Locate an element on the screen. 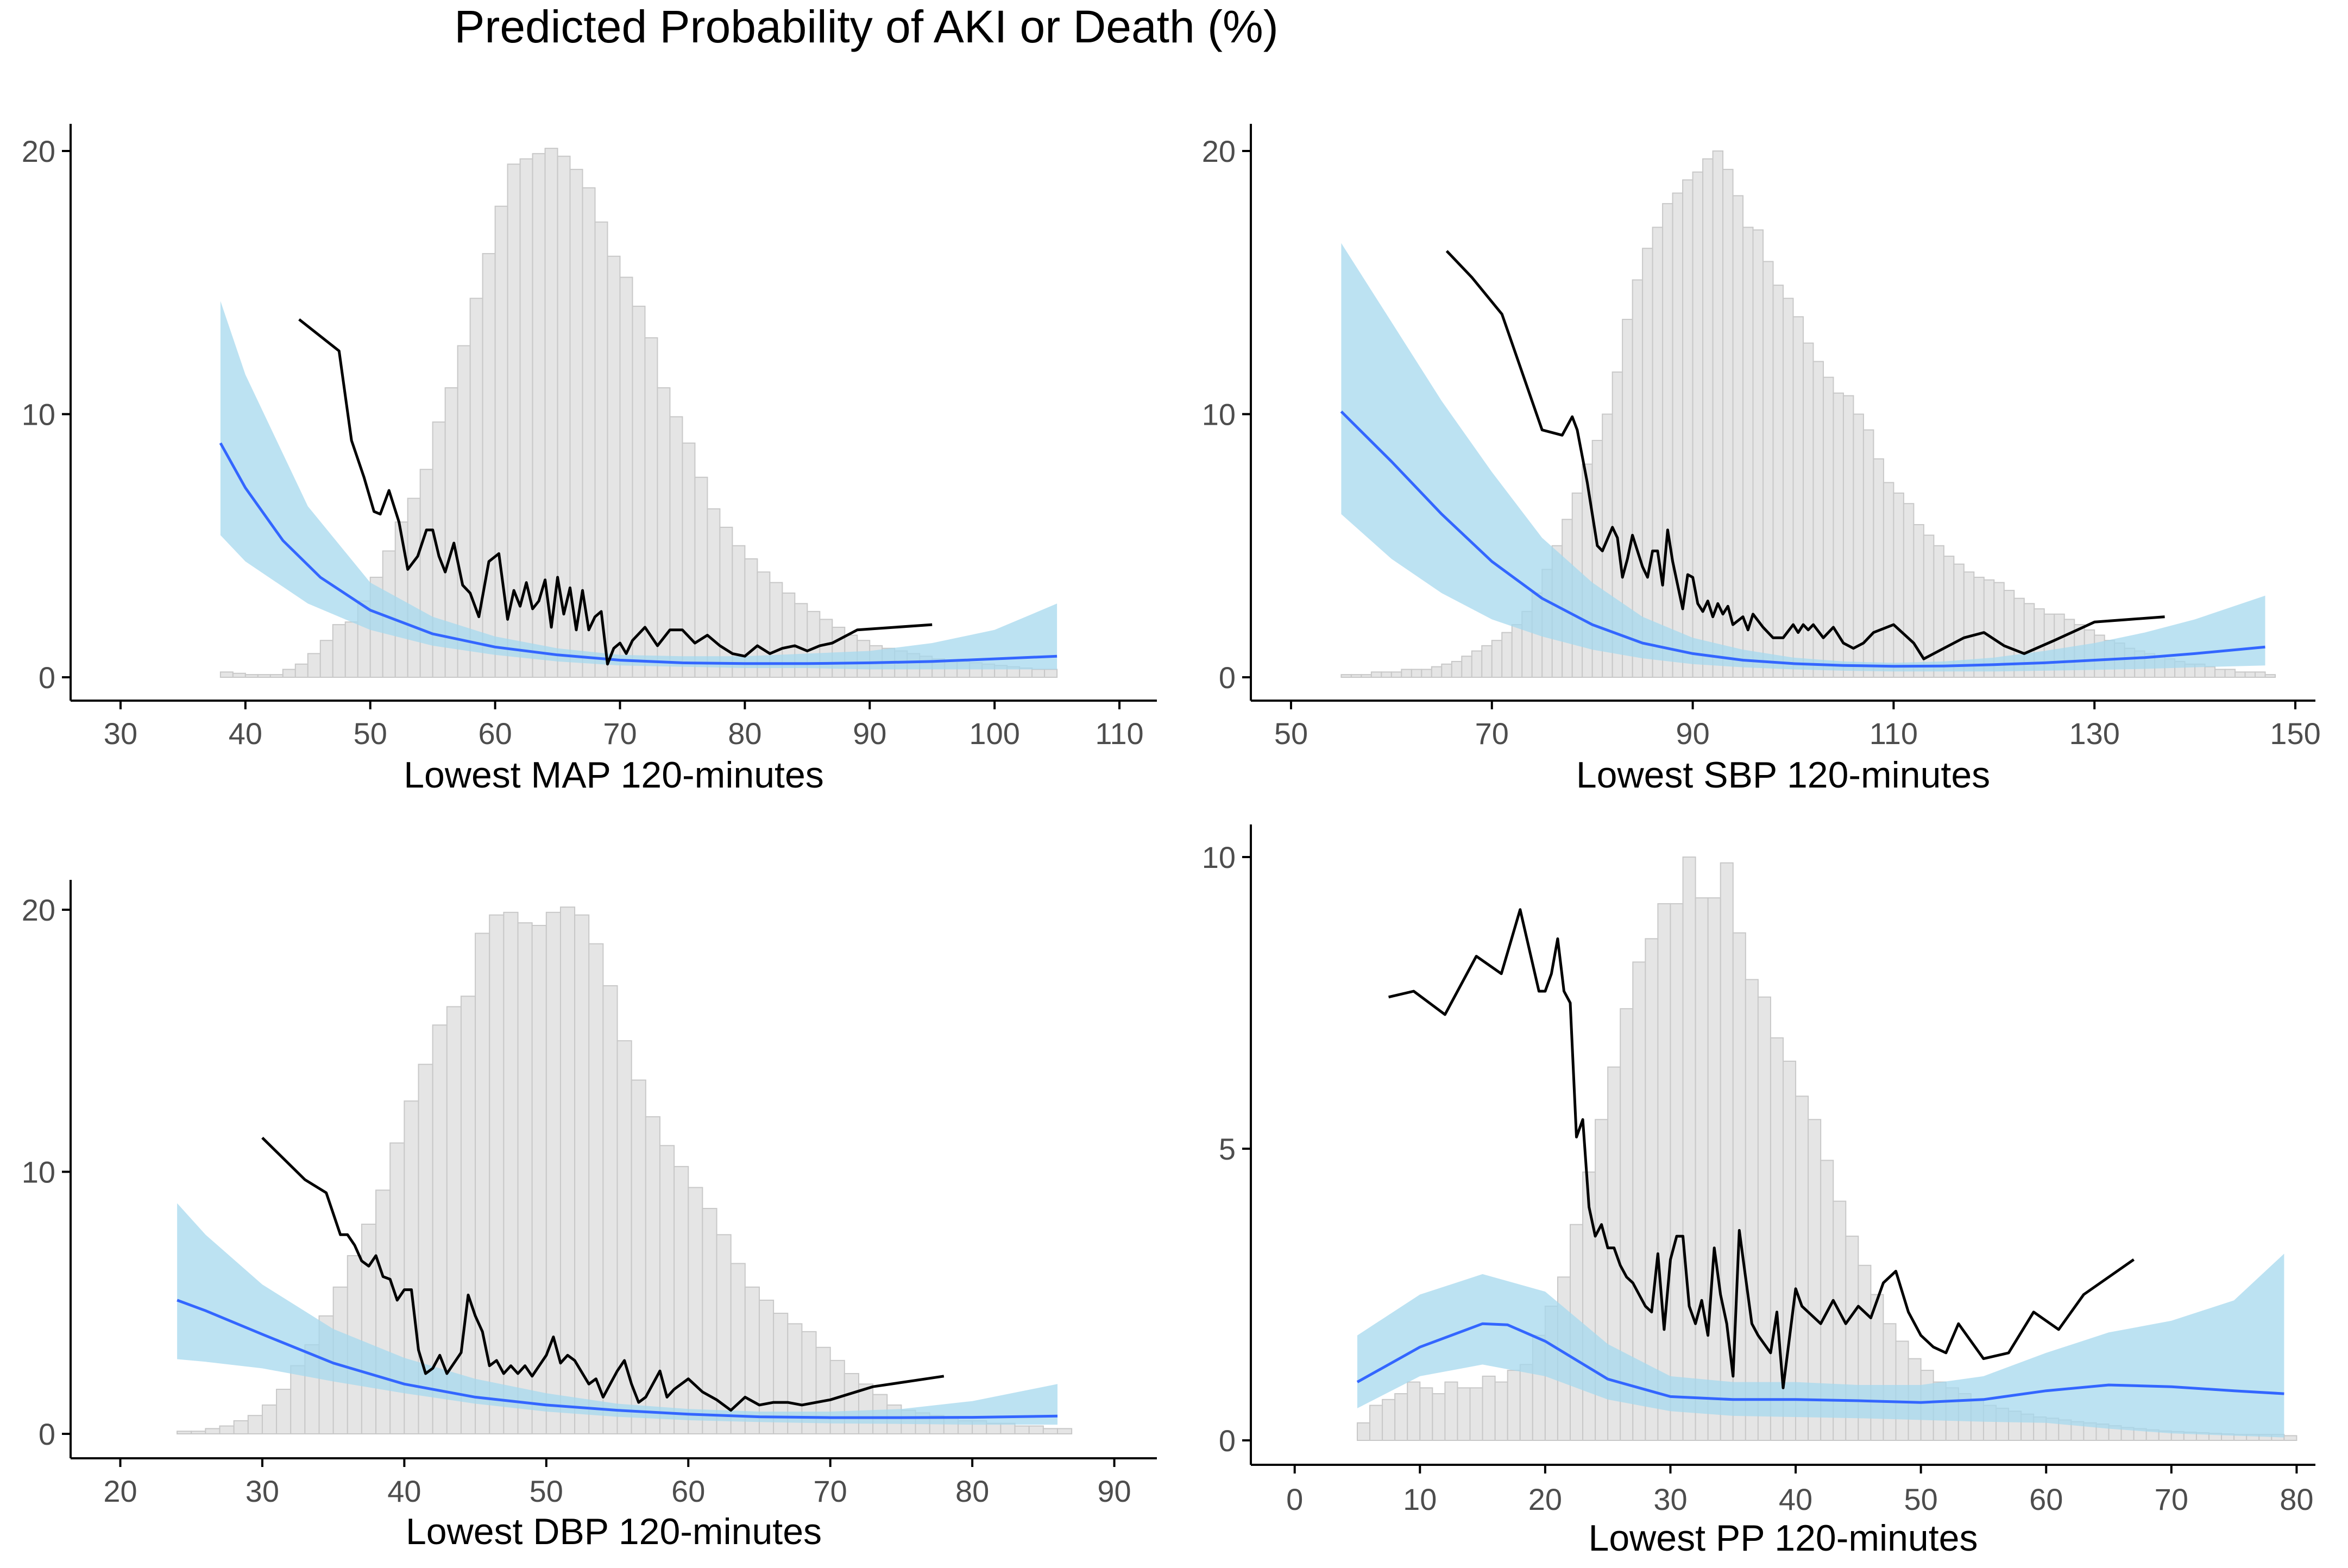 This screenshot has height=1568, width=2348. x-tick-label: 10 is located at coordinates (1420, 1499).